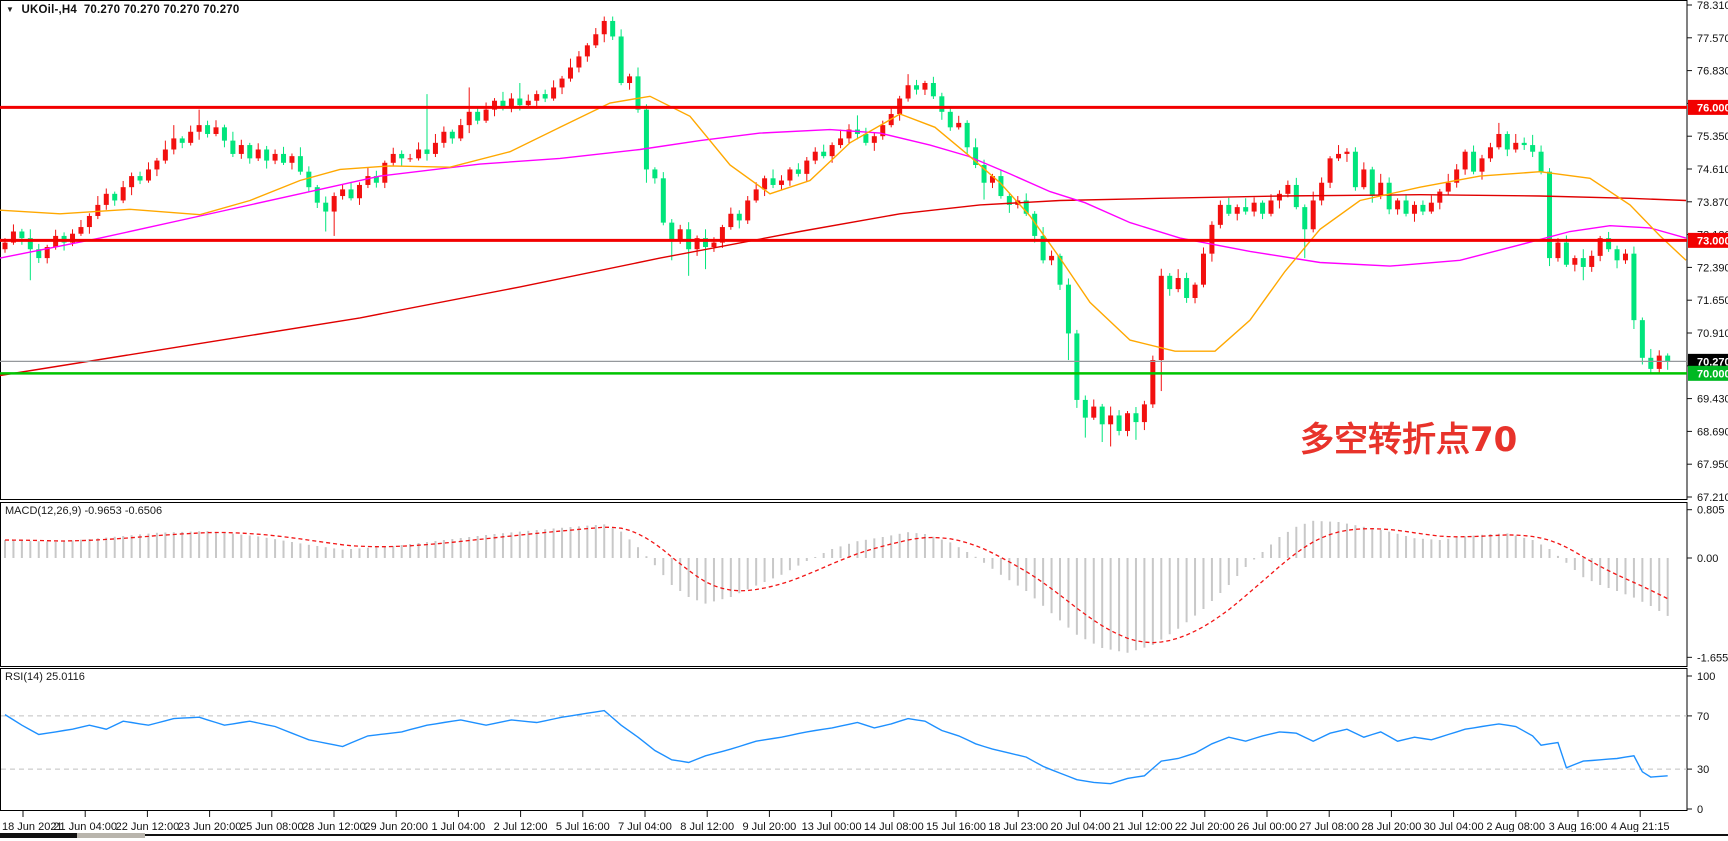 The image size is (1728, 841). I want to click on scrollbar-thumb, so click(111, 835).